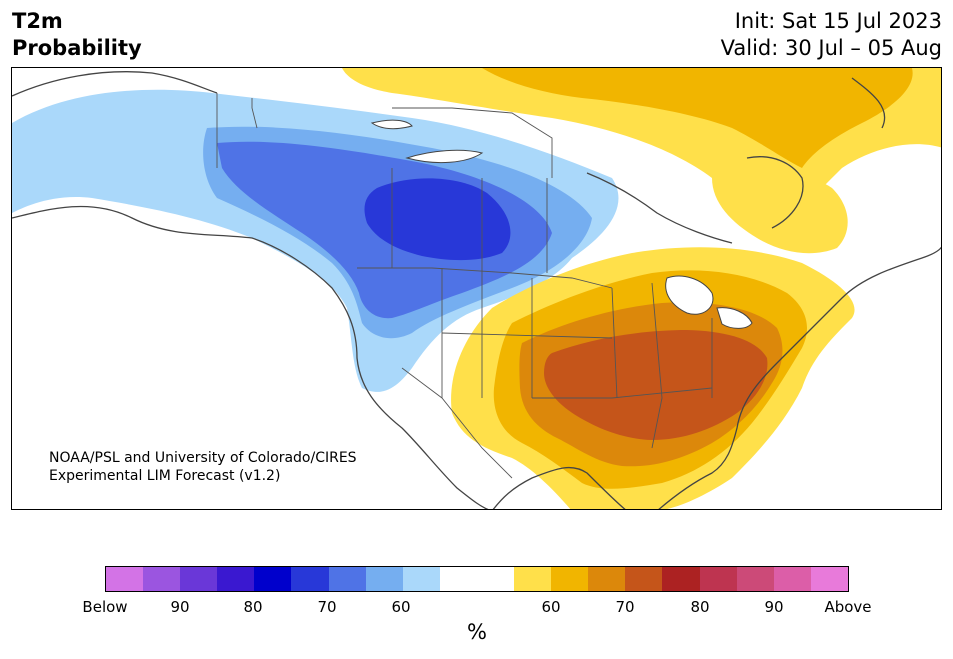 The image size is (953, 659). Describe the element at coordinates (831, 48) in the screenshot. I see `valid-date: Valid: 30 Jul – 05 Aug` at that location.